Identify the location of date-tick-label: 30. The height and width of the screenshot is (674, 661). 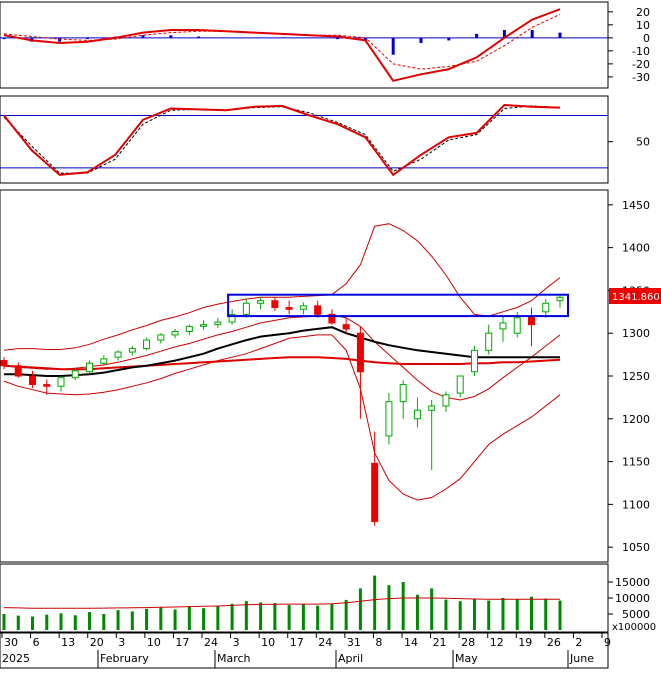
(11, 642).